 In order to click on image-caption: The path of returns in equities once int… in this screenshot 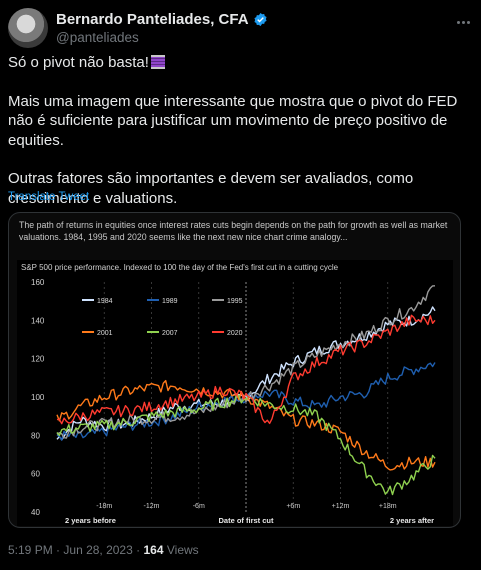, I will do `click(233, 231)`.